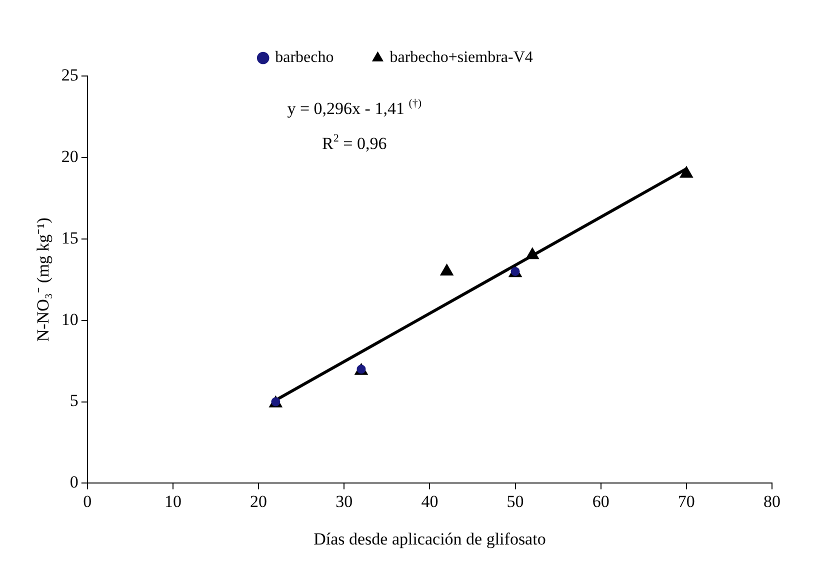 The height and width of the screenshot is (564, 817). What do you see at coordinates (43, 280) in the screenshot?
I see `y-axis-title: N-NO₃⁻ (mg kg⁻¹)` at bounding box center [43, 280].